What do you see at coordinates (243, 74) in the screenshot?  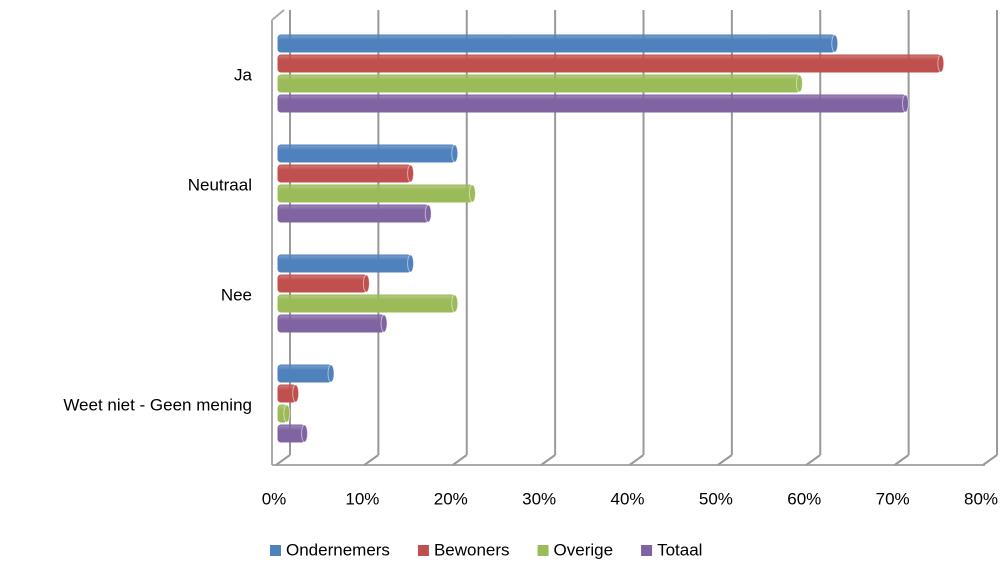 I see `y-tick-label: Ja` at bounding box center [243, 74].